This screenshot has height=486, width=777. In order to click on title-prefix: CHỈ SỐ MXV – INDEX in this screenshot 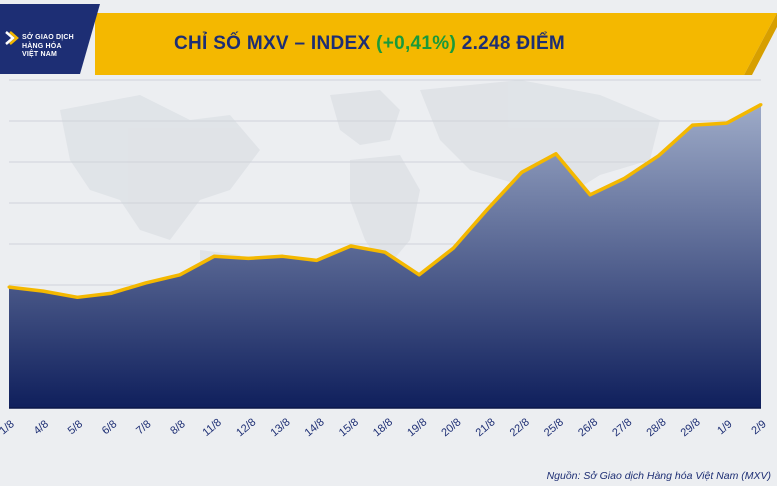, I will do `click(272, 43)`.